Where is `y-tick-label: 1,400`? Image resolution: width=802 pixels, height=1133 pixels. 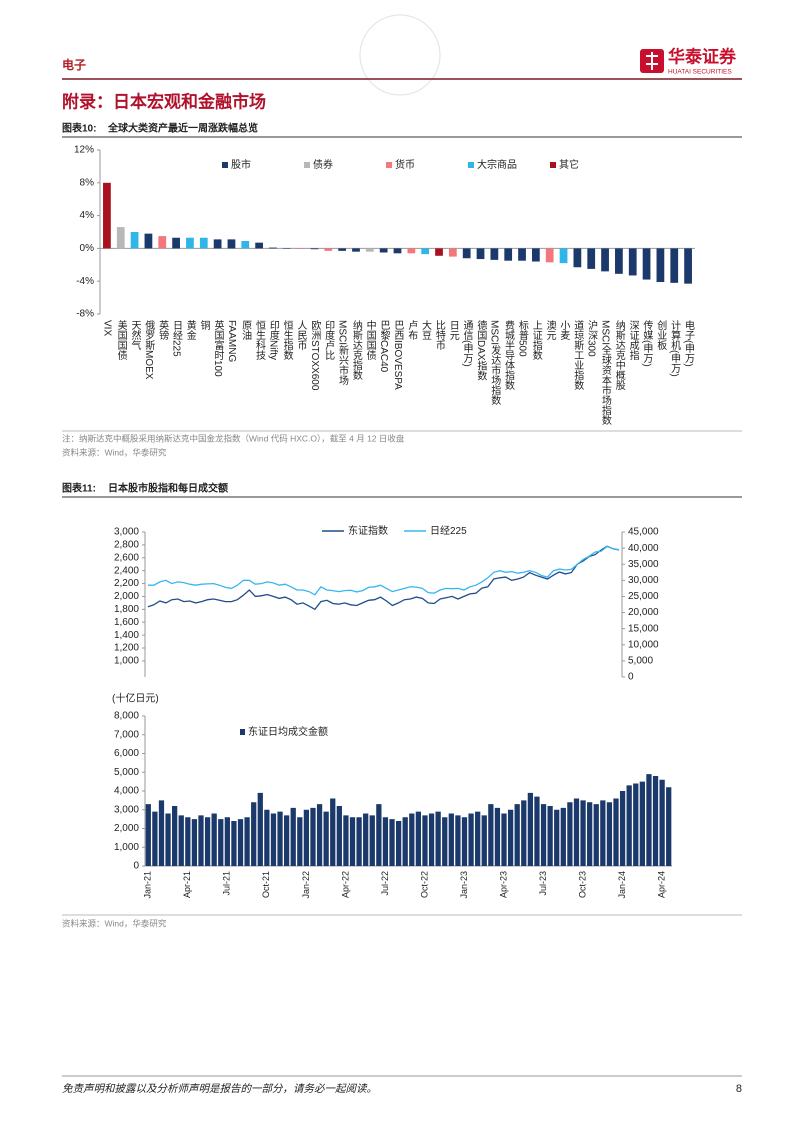 y-tick-label: 1,400 is located at coordinates (126, 635).